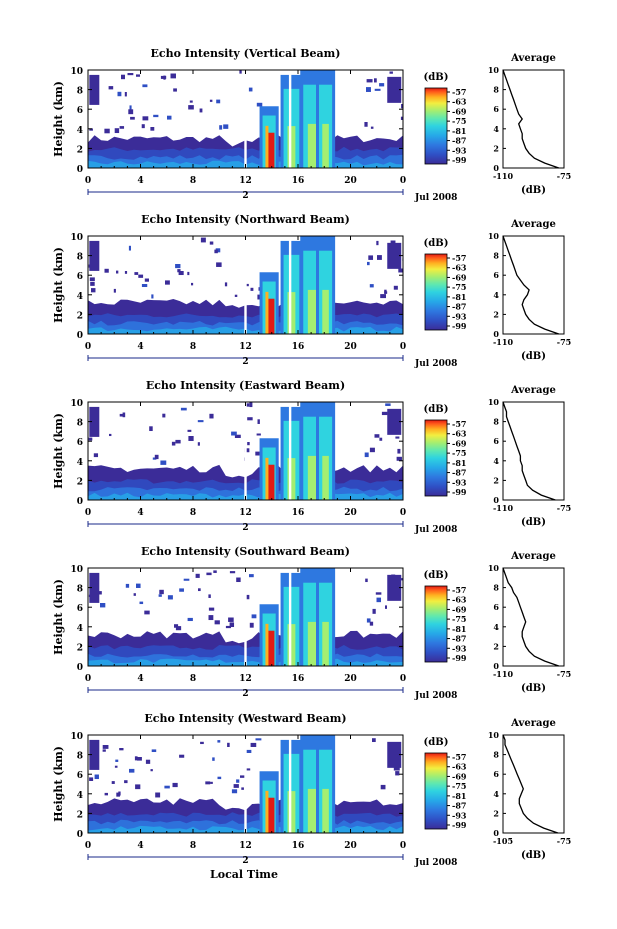  What do you see at coordinates (80, 835) in the screenshot?
I see `y-tick-label: 0` at bounding box center [80, 835].